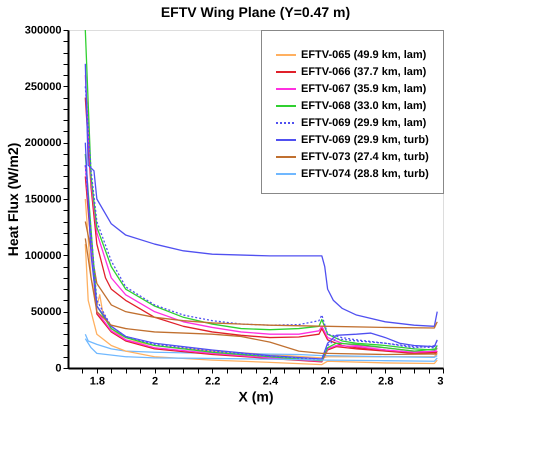  I want to click on y-tick-label: 250000, so click(43, 86).